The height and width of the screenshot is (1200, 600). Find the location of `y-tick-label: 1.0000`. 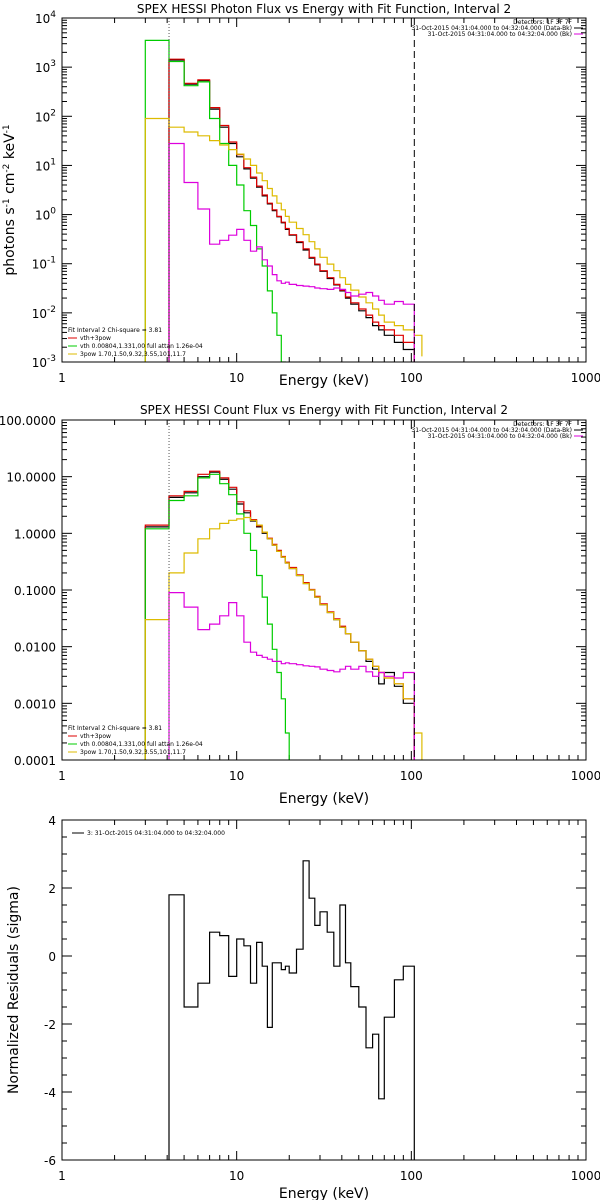

y-tick-label: 1.0000 is located at coordinates (35, 534).